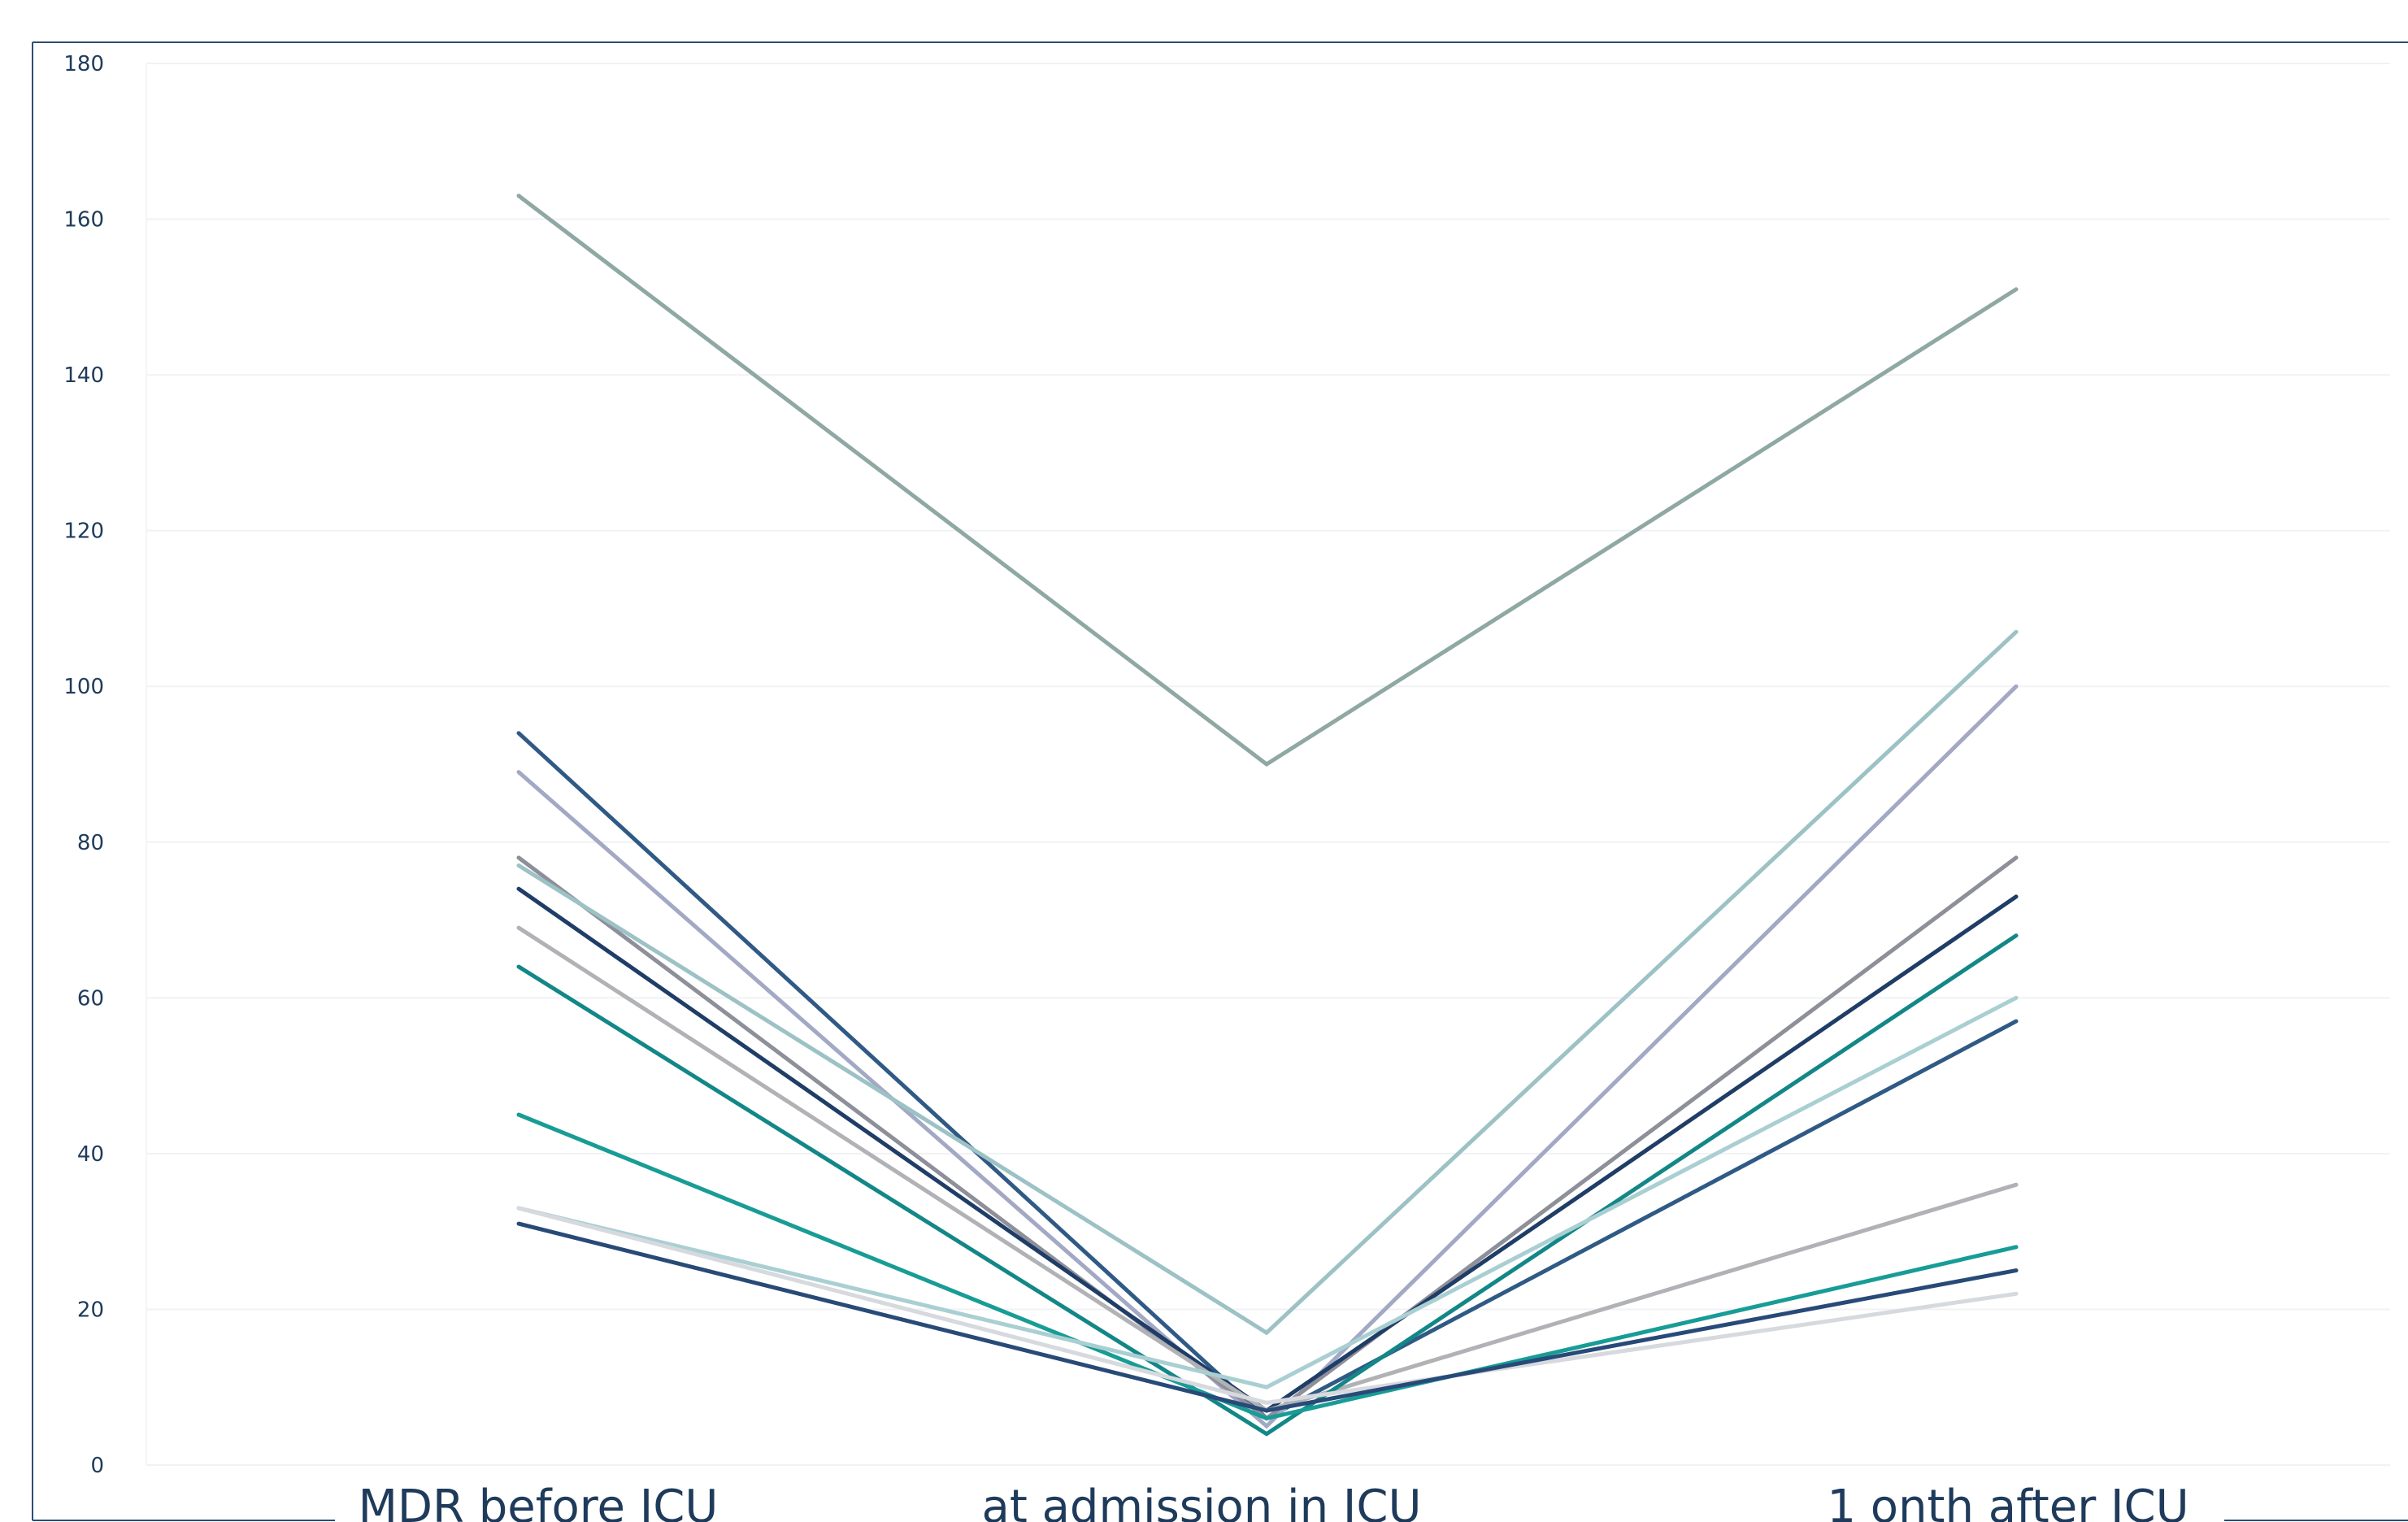  Describe the element at coordinates (83, 687) in the screenshot. I see `y-tick-label-100: 100` at that location.